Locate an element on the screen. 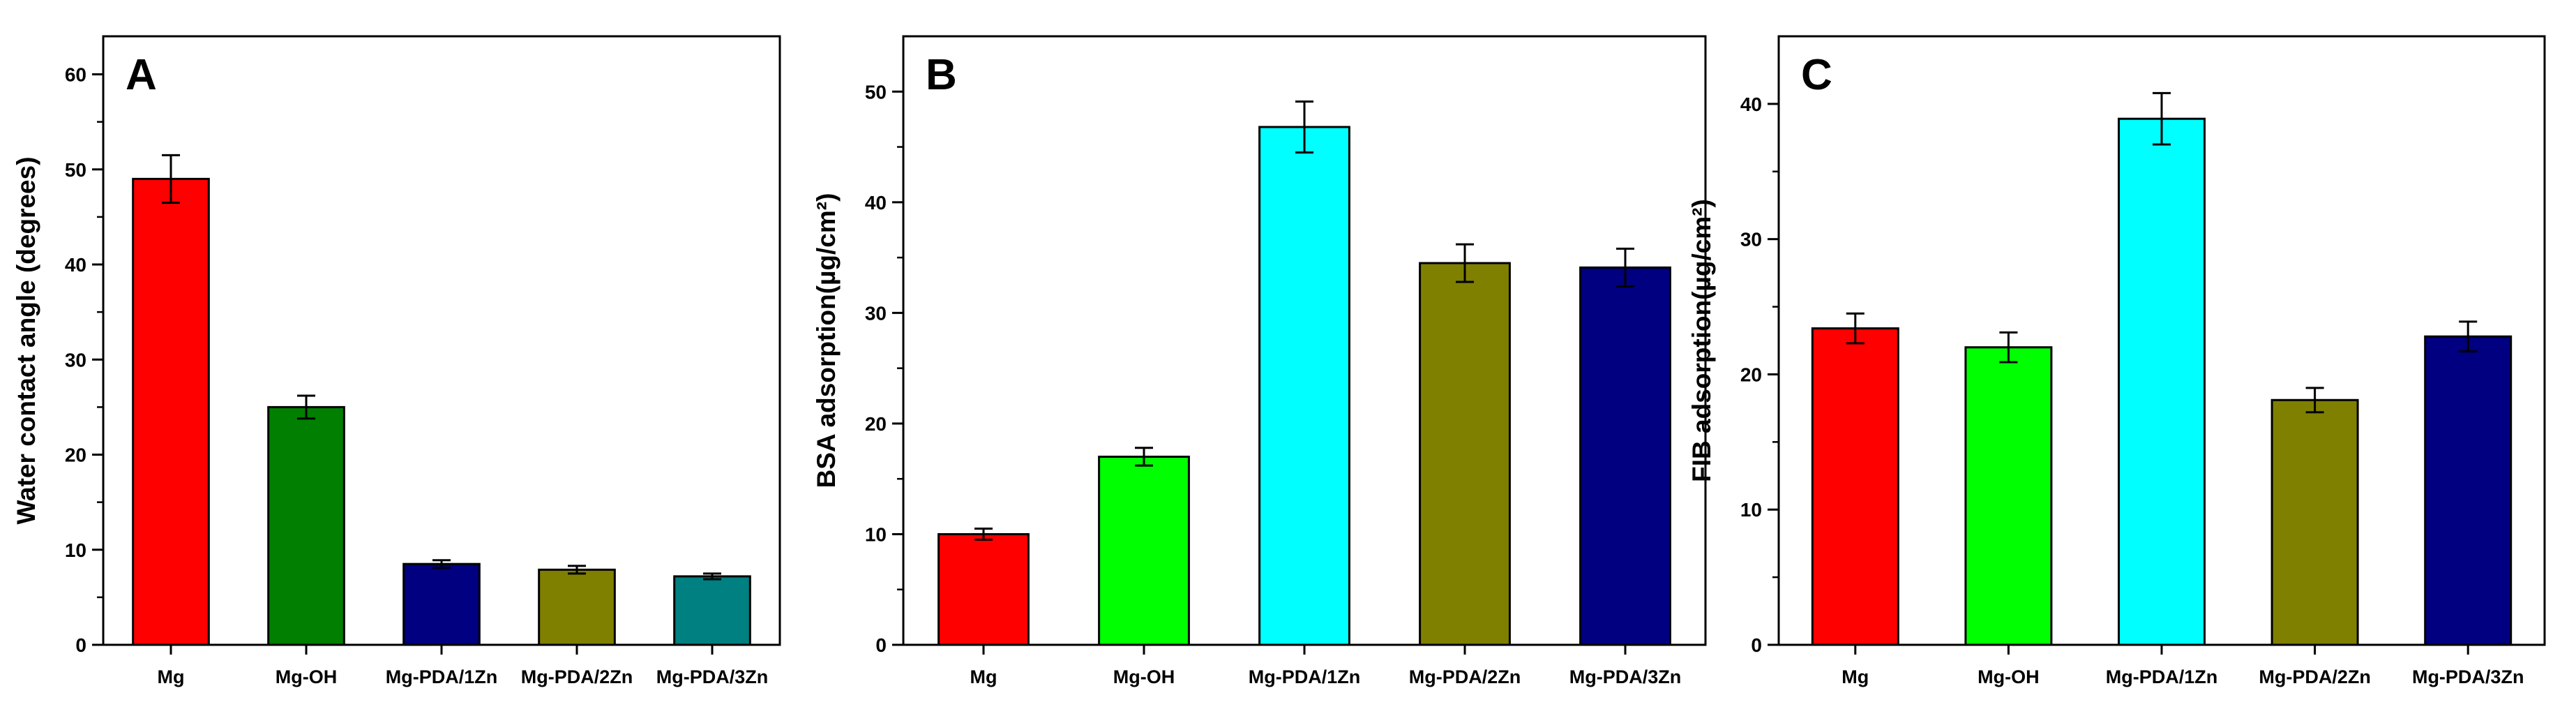 The height and width of the screenshot is (716, 2576). y-axis-title: Water contact angle (degrees) is located at coordinates (26, 340).